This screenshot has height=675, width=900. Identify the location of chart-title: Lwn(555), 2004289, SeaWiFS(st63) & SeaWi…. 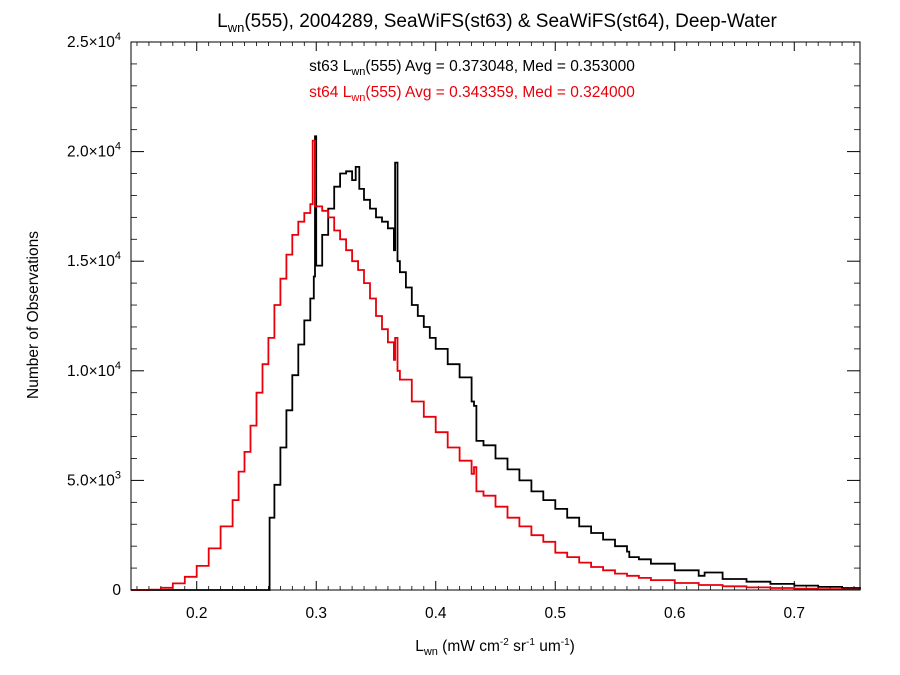
(497, 23).